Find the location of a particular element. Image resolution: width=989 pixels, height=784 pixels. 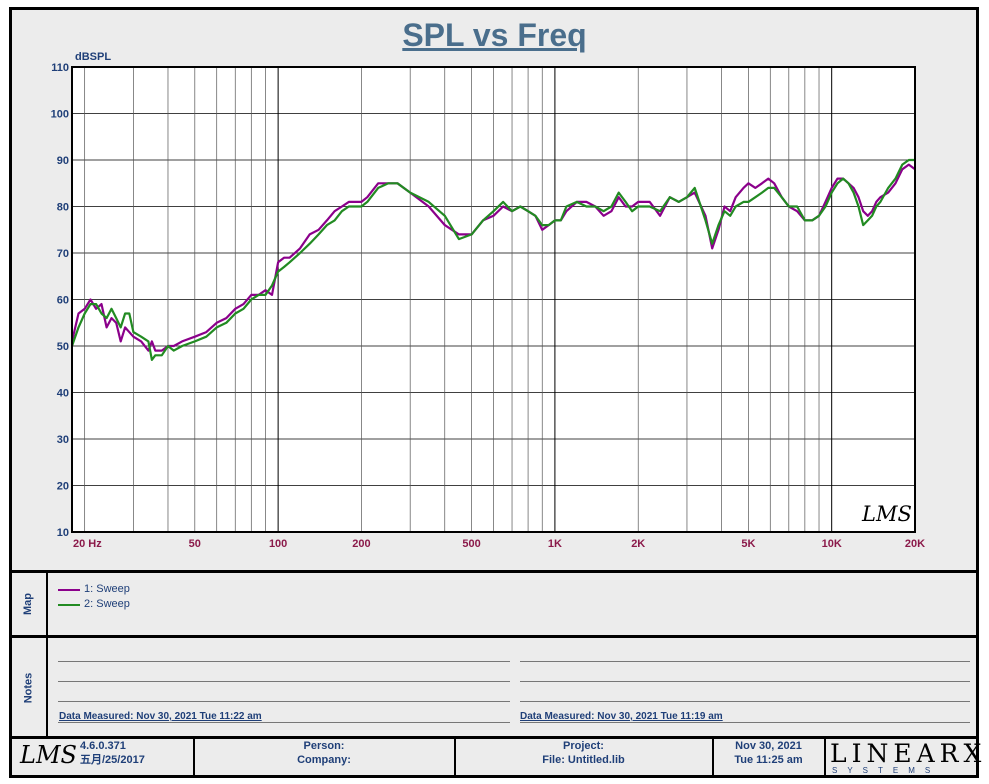

x-tick-label: 200 is located at coordinates (361, 544).